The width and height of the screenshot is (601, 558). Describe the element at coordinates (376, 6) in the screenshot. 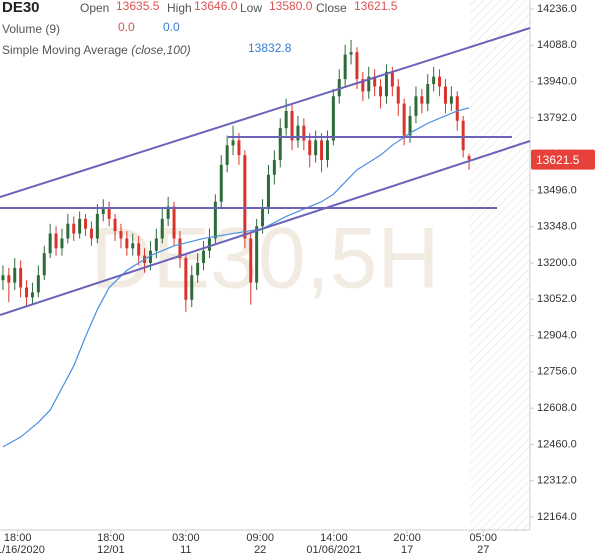

I see `legend-value: 13621.5` at that location.